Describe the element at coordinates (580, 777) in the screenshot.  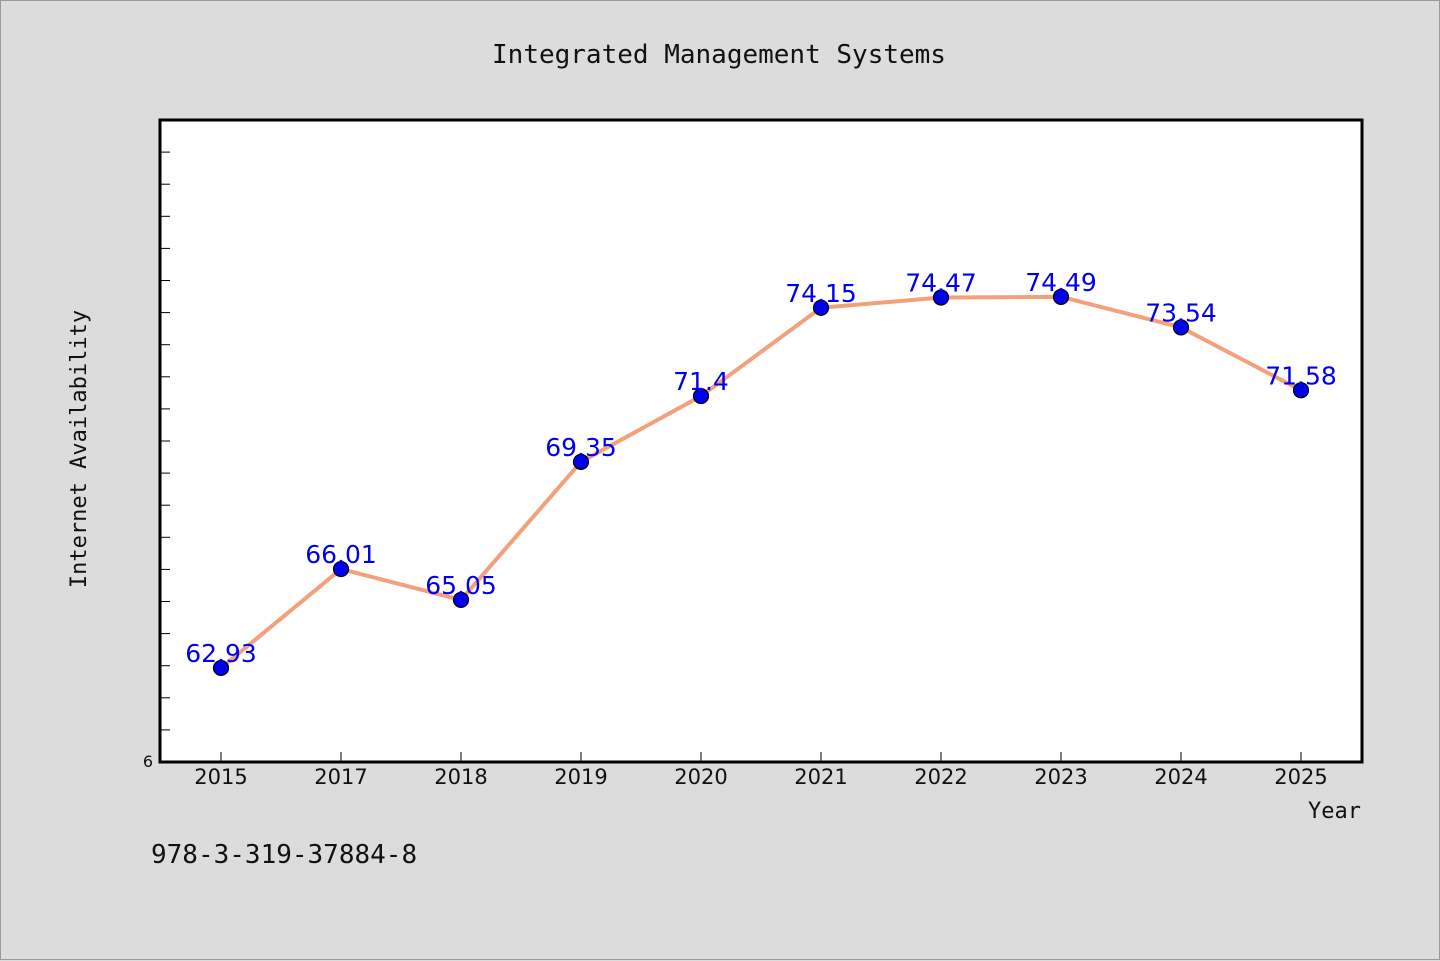
I see `x-tick-label: 2019` at that location.